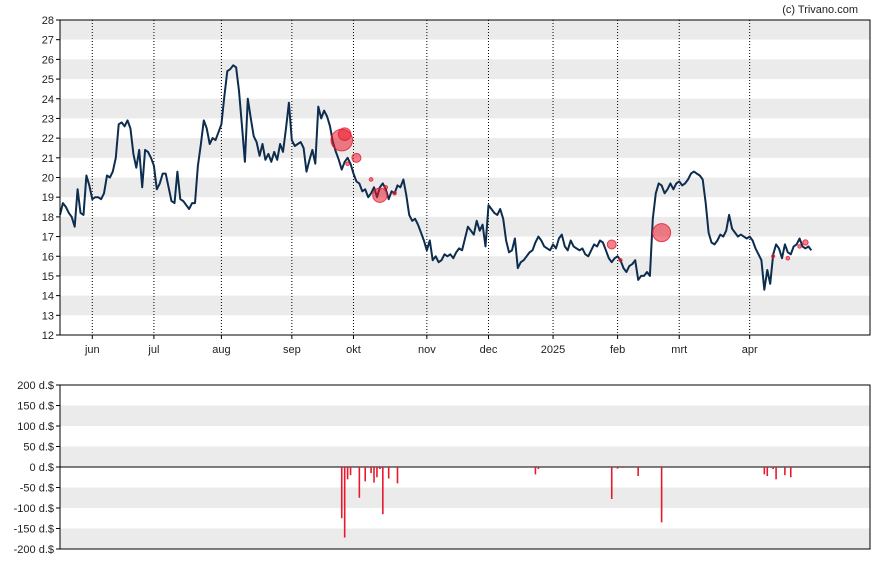 This screenshot has width=888, height=565. Describe the element at coordinates (427, 350) in the screenshot. I see `month-label: nov` at that location.